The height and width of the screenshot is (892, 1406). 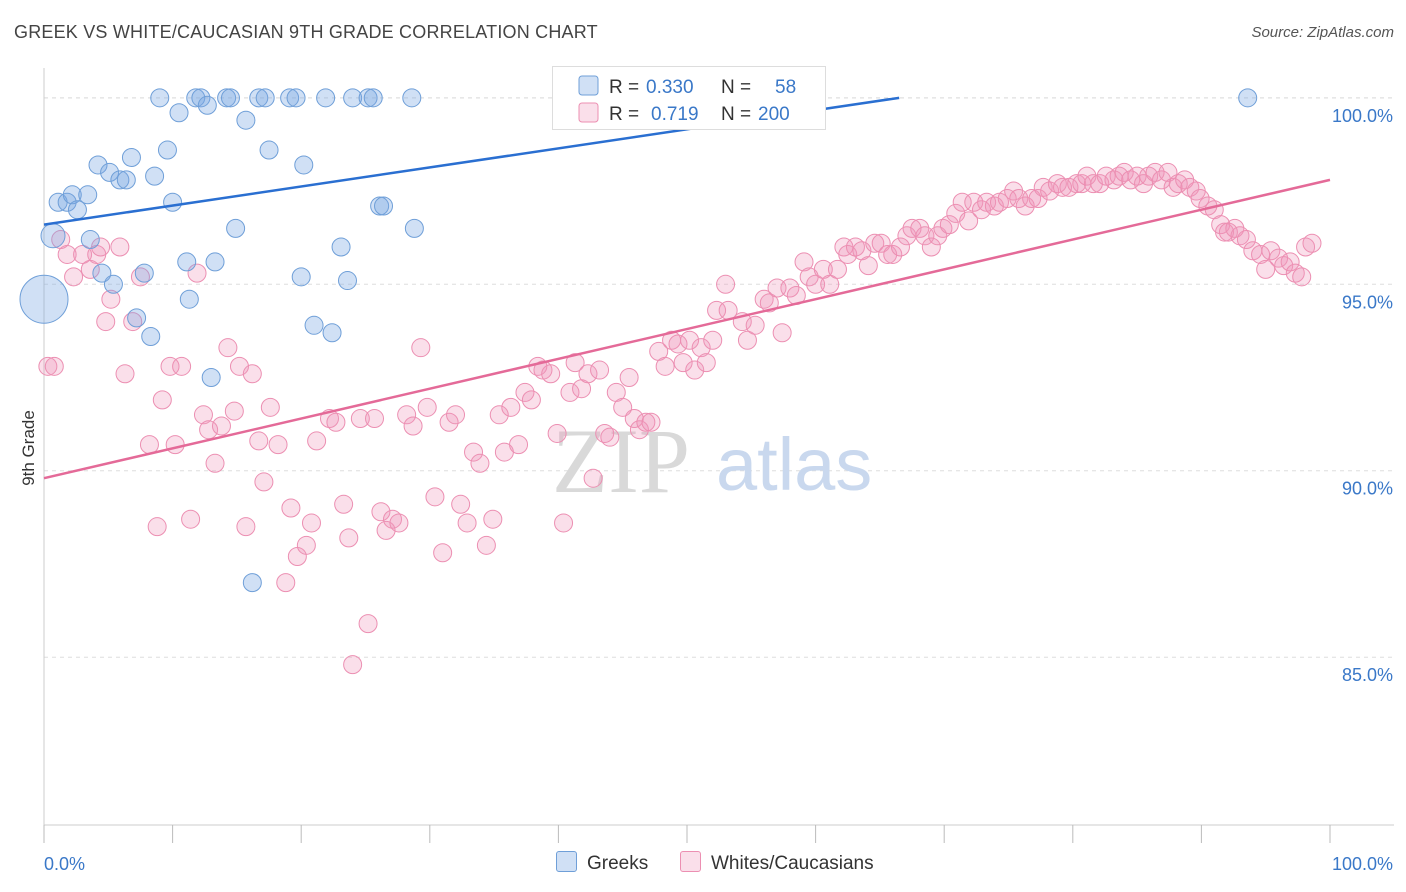 I want to click on source-credit: Source: ZipAtlas.com, so click(x=1322, y=32).